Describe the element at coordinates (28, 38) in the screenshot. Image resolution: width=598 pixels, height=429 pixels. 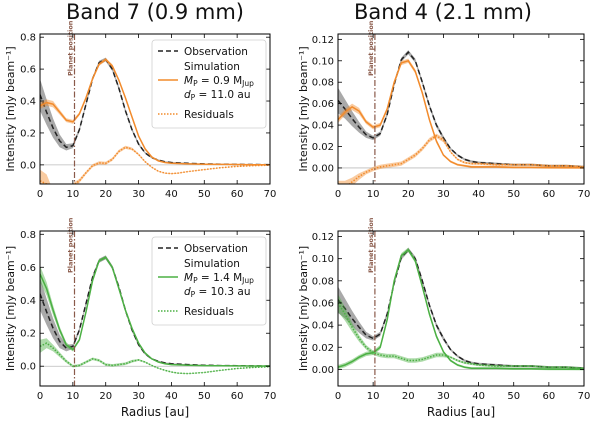
I see `y-tick-label: 0.8` at that location.